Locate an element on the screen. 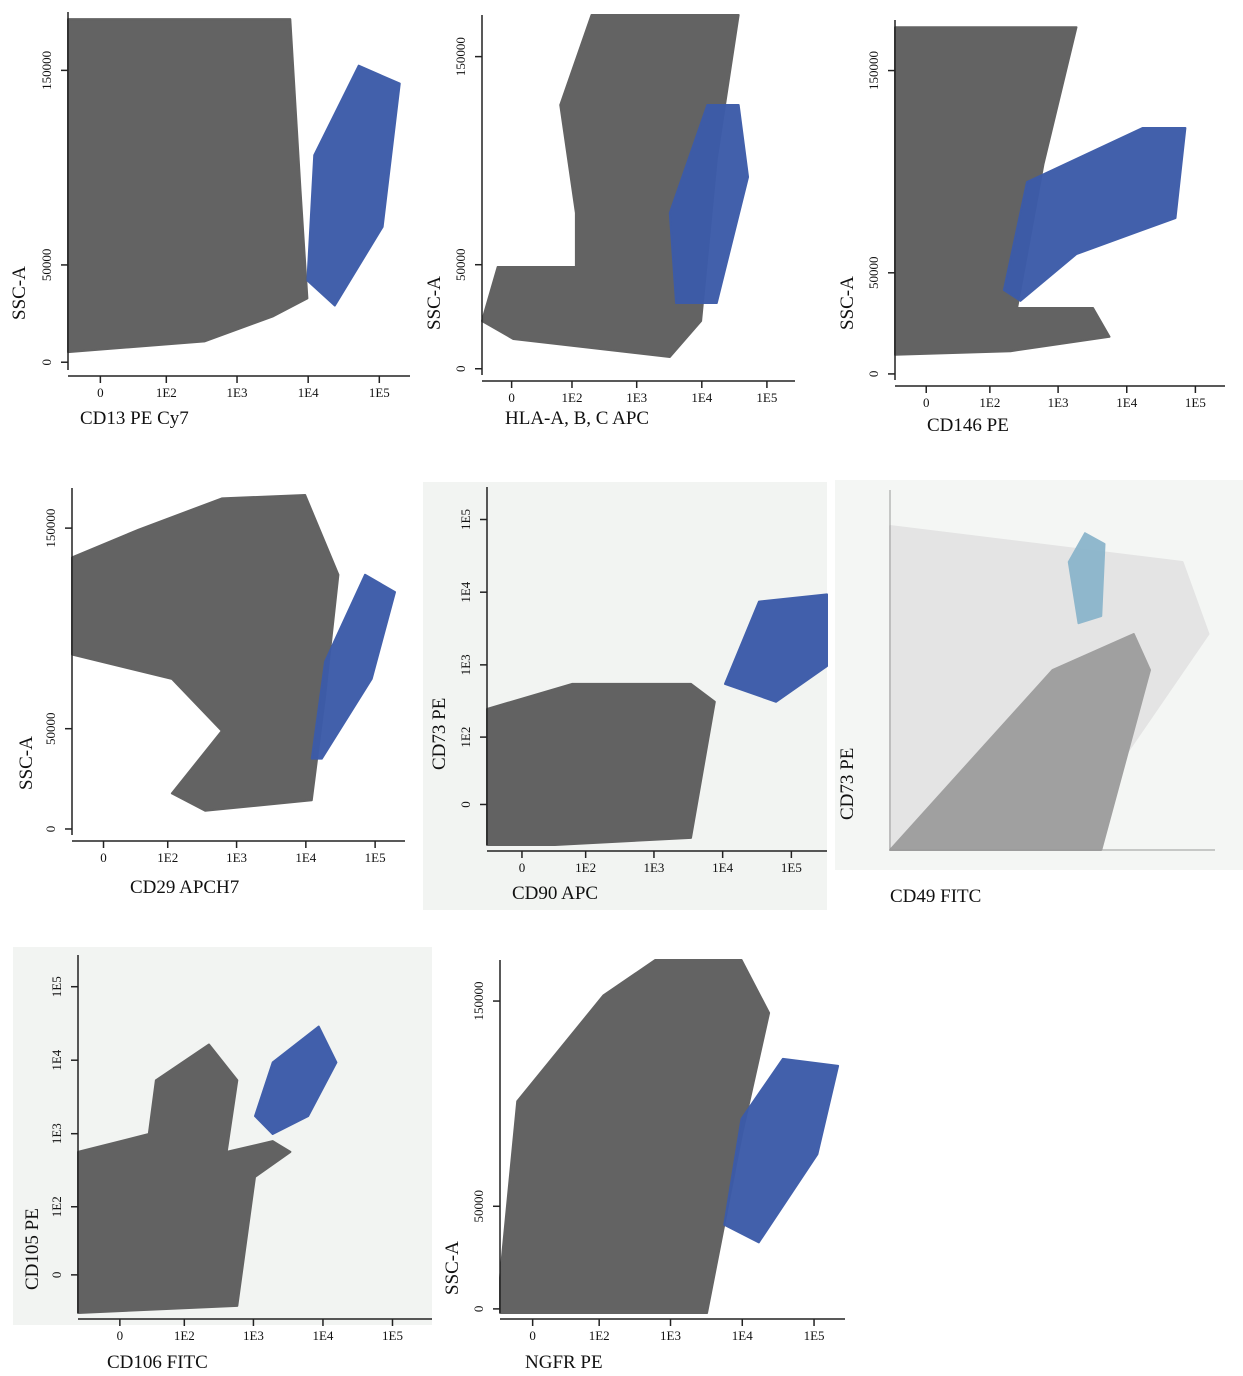  x-axis-label: CD90 APC is located at coordinates (555, 893).